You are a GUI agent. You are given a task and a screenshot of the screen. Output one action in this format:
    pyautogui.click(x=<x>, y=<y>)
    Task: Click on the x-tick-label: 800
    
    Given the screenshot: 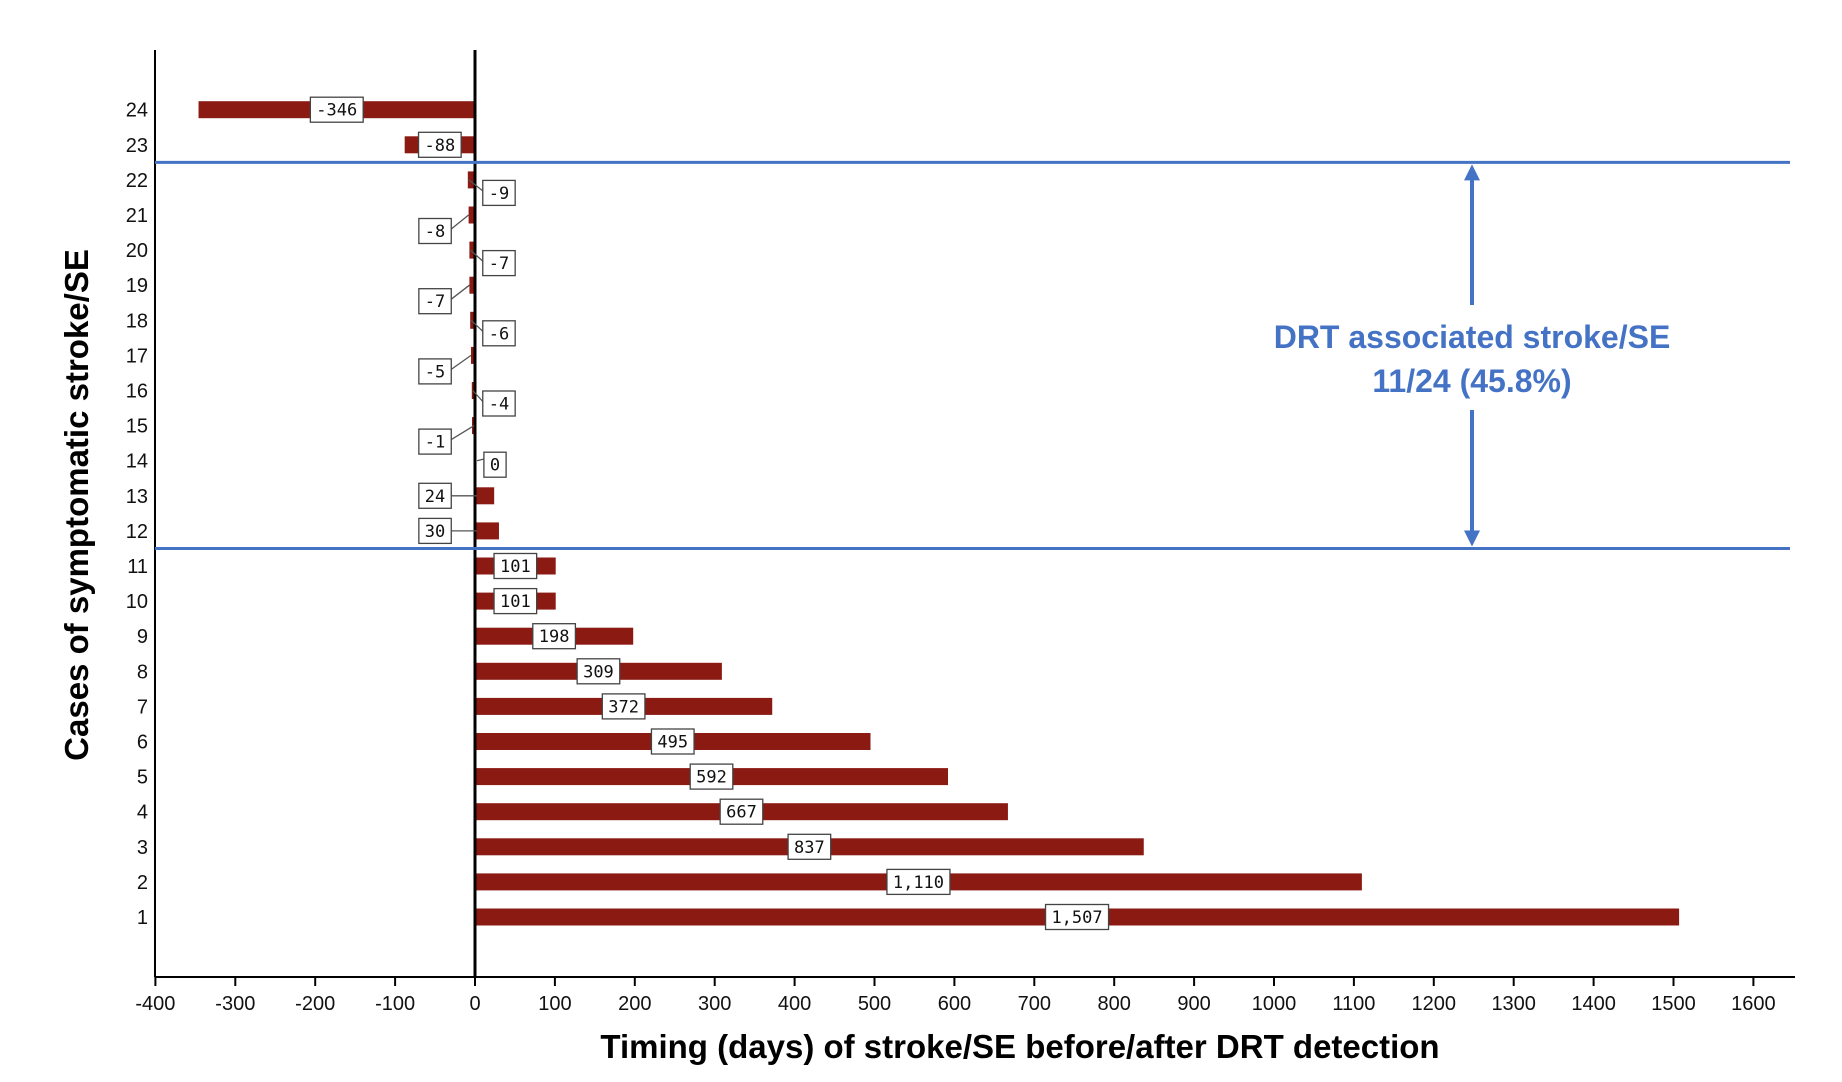 What is the action you would take?
    pyautogui.click(x=1114, y=1004)
    